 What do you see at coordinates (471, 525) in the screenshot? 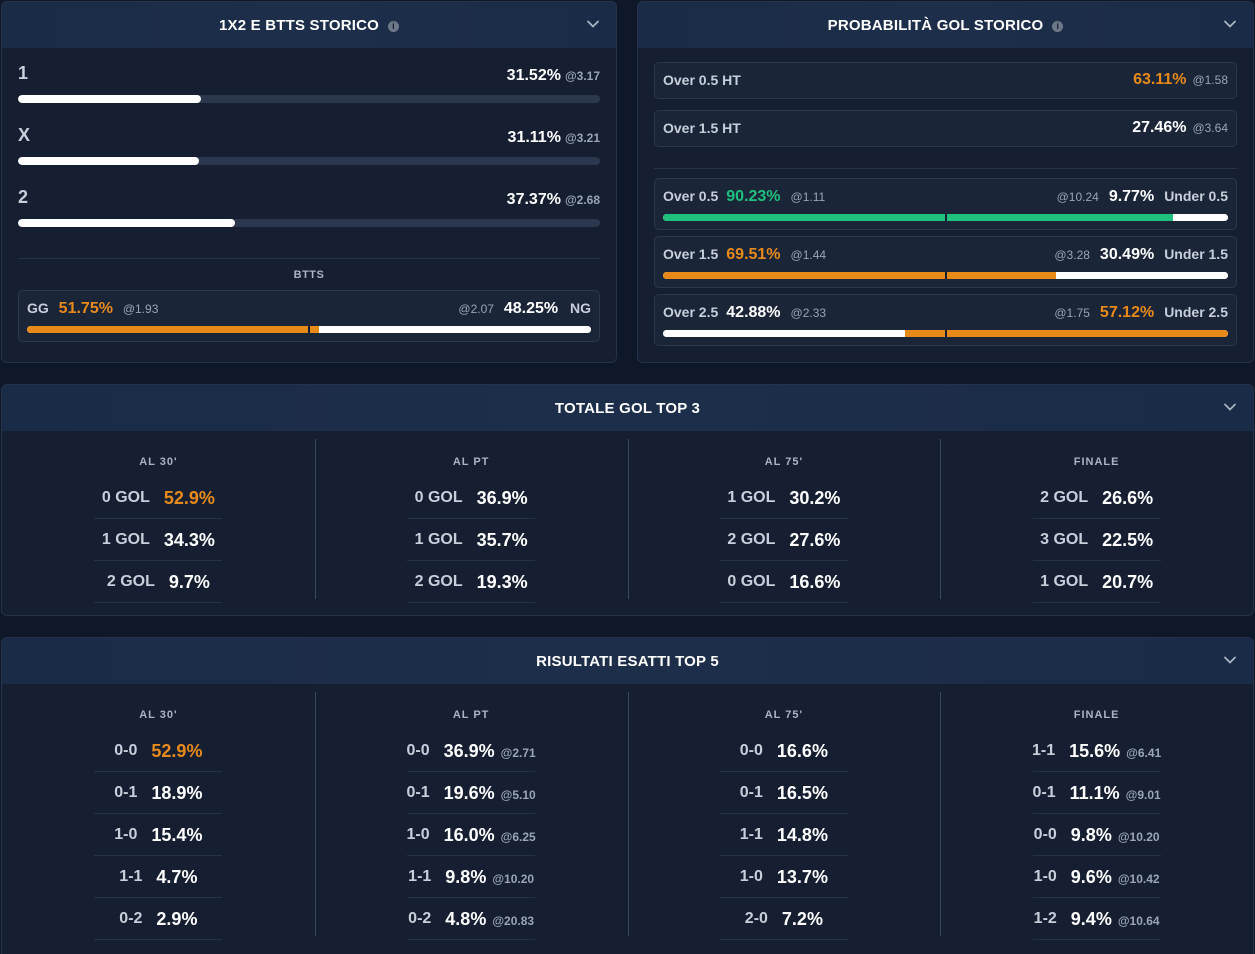
I see `column-al-pt: AL PT 0 GOL 36.9% 1 GOL 35.7% 2 GOL 19.3%` at bounding box center [471, 525].